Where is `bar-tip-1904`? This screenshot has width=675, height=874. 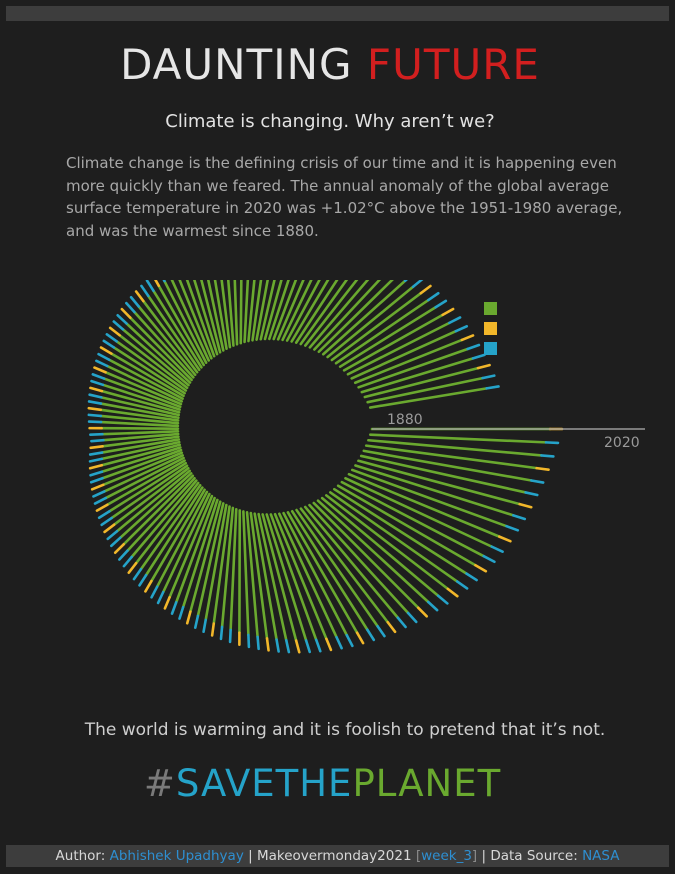 bar-tip-1904 is located at coordinates (360, 638).